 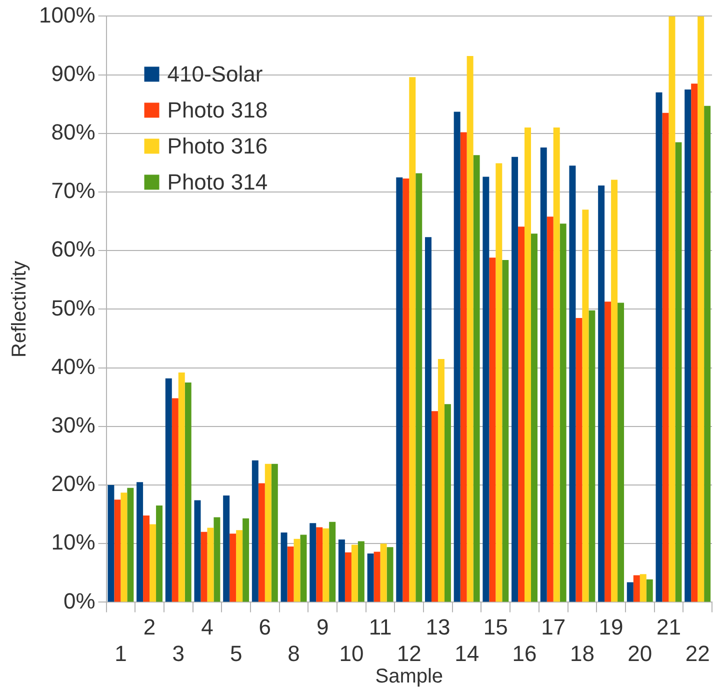 What do you see at coordinates (495, 627) in the screenshot?
I see `x-tick-label: 15` at bounding box center [495, 627].